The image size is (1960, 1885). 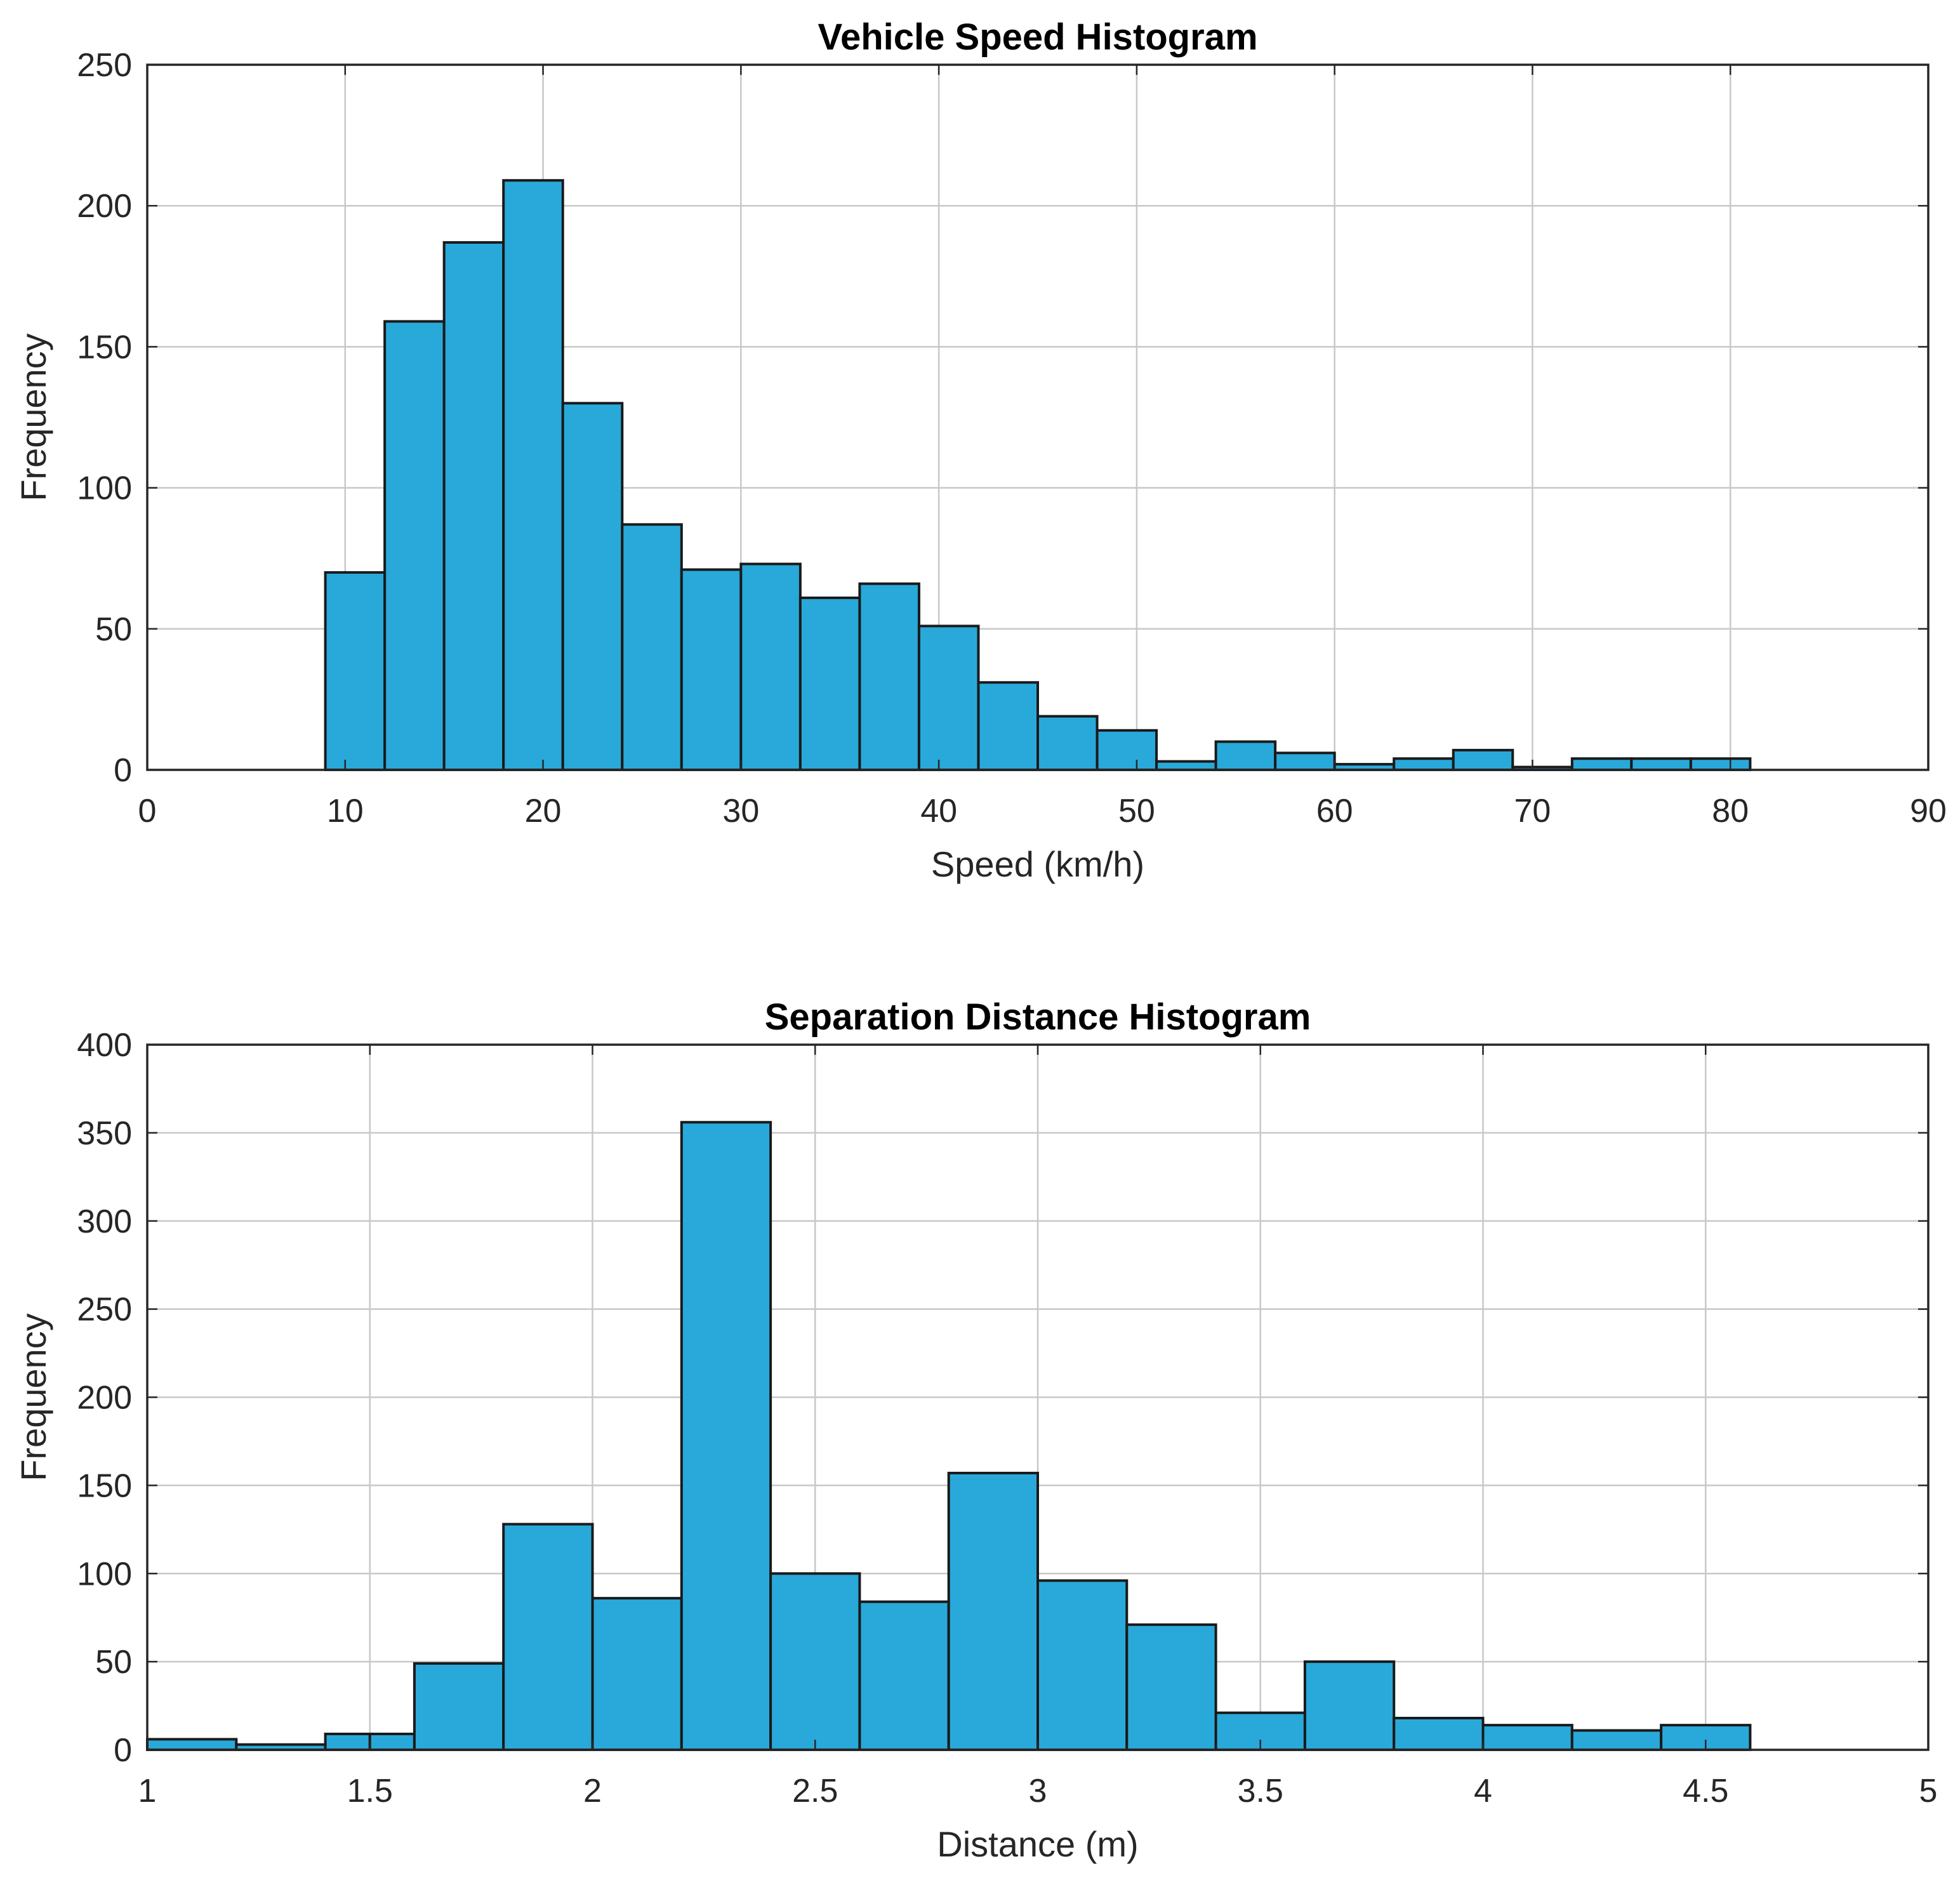 I want to click on distance-y-tick-label: 250, so click(x=105, y=1310).